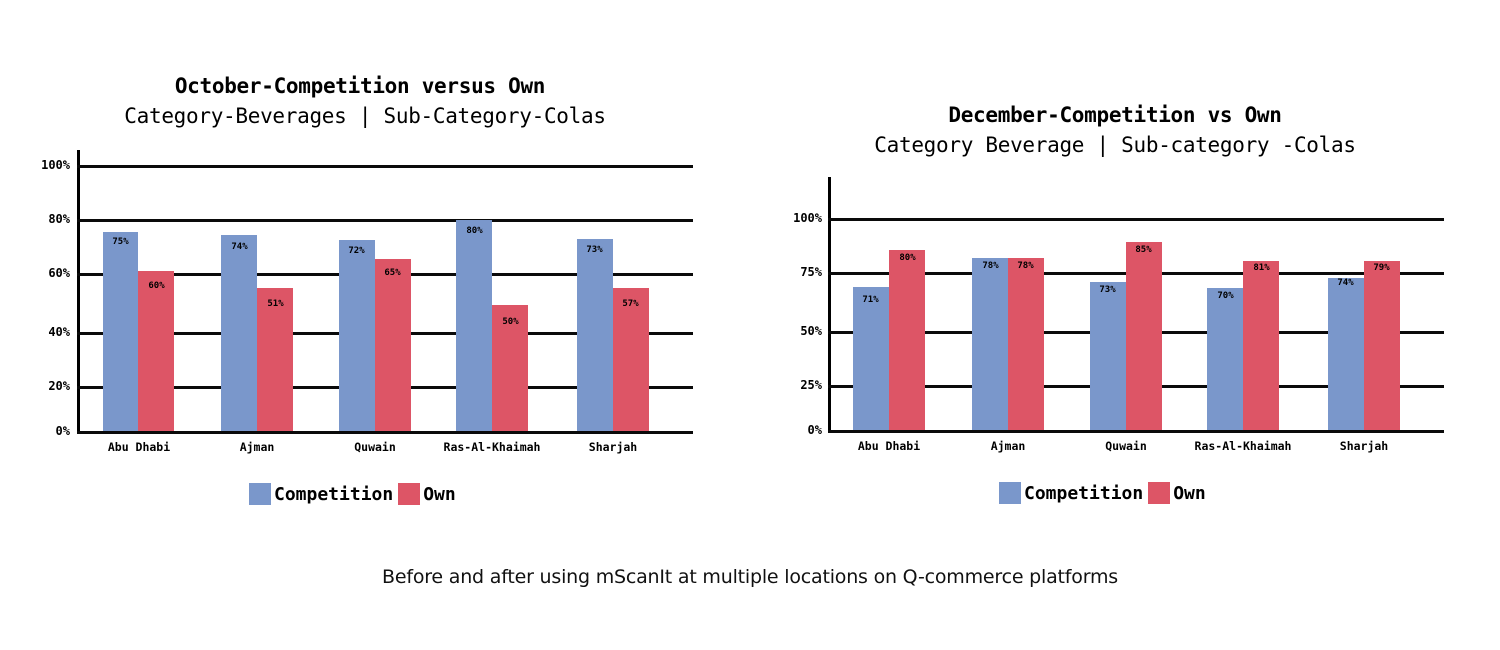 The image size is (1500, 650). Describe the element at coordinates (59, 332) in the screenshot. I see `y-tick: 40%` at that location.